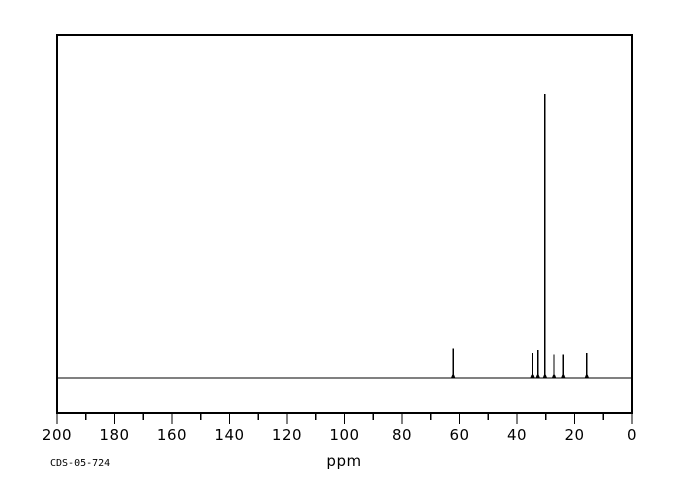 This screenshot has width=680, height=500. What do you see at coordinates (172, 435) in the screenshot?
I see `x-axis-tick-label: 160` at bounding box center [172, 435].